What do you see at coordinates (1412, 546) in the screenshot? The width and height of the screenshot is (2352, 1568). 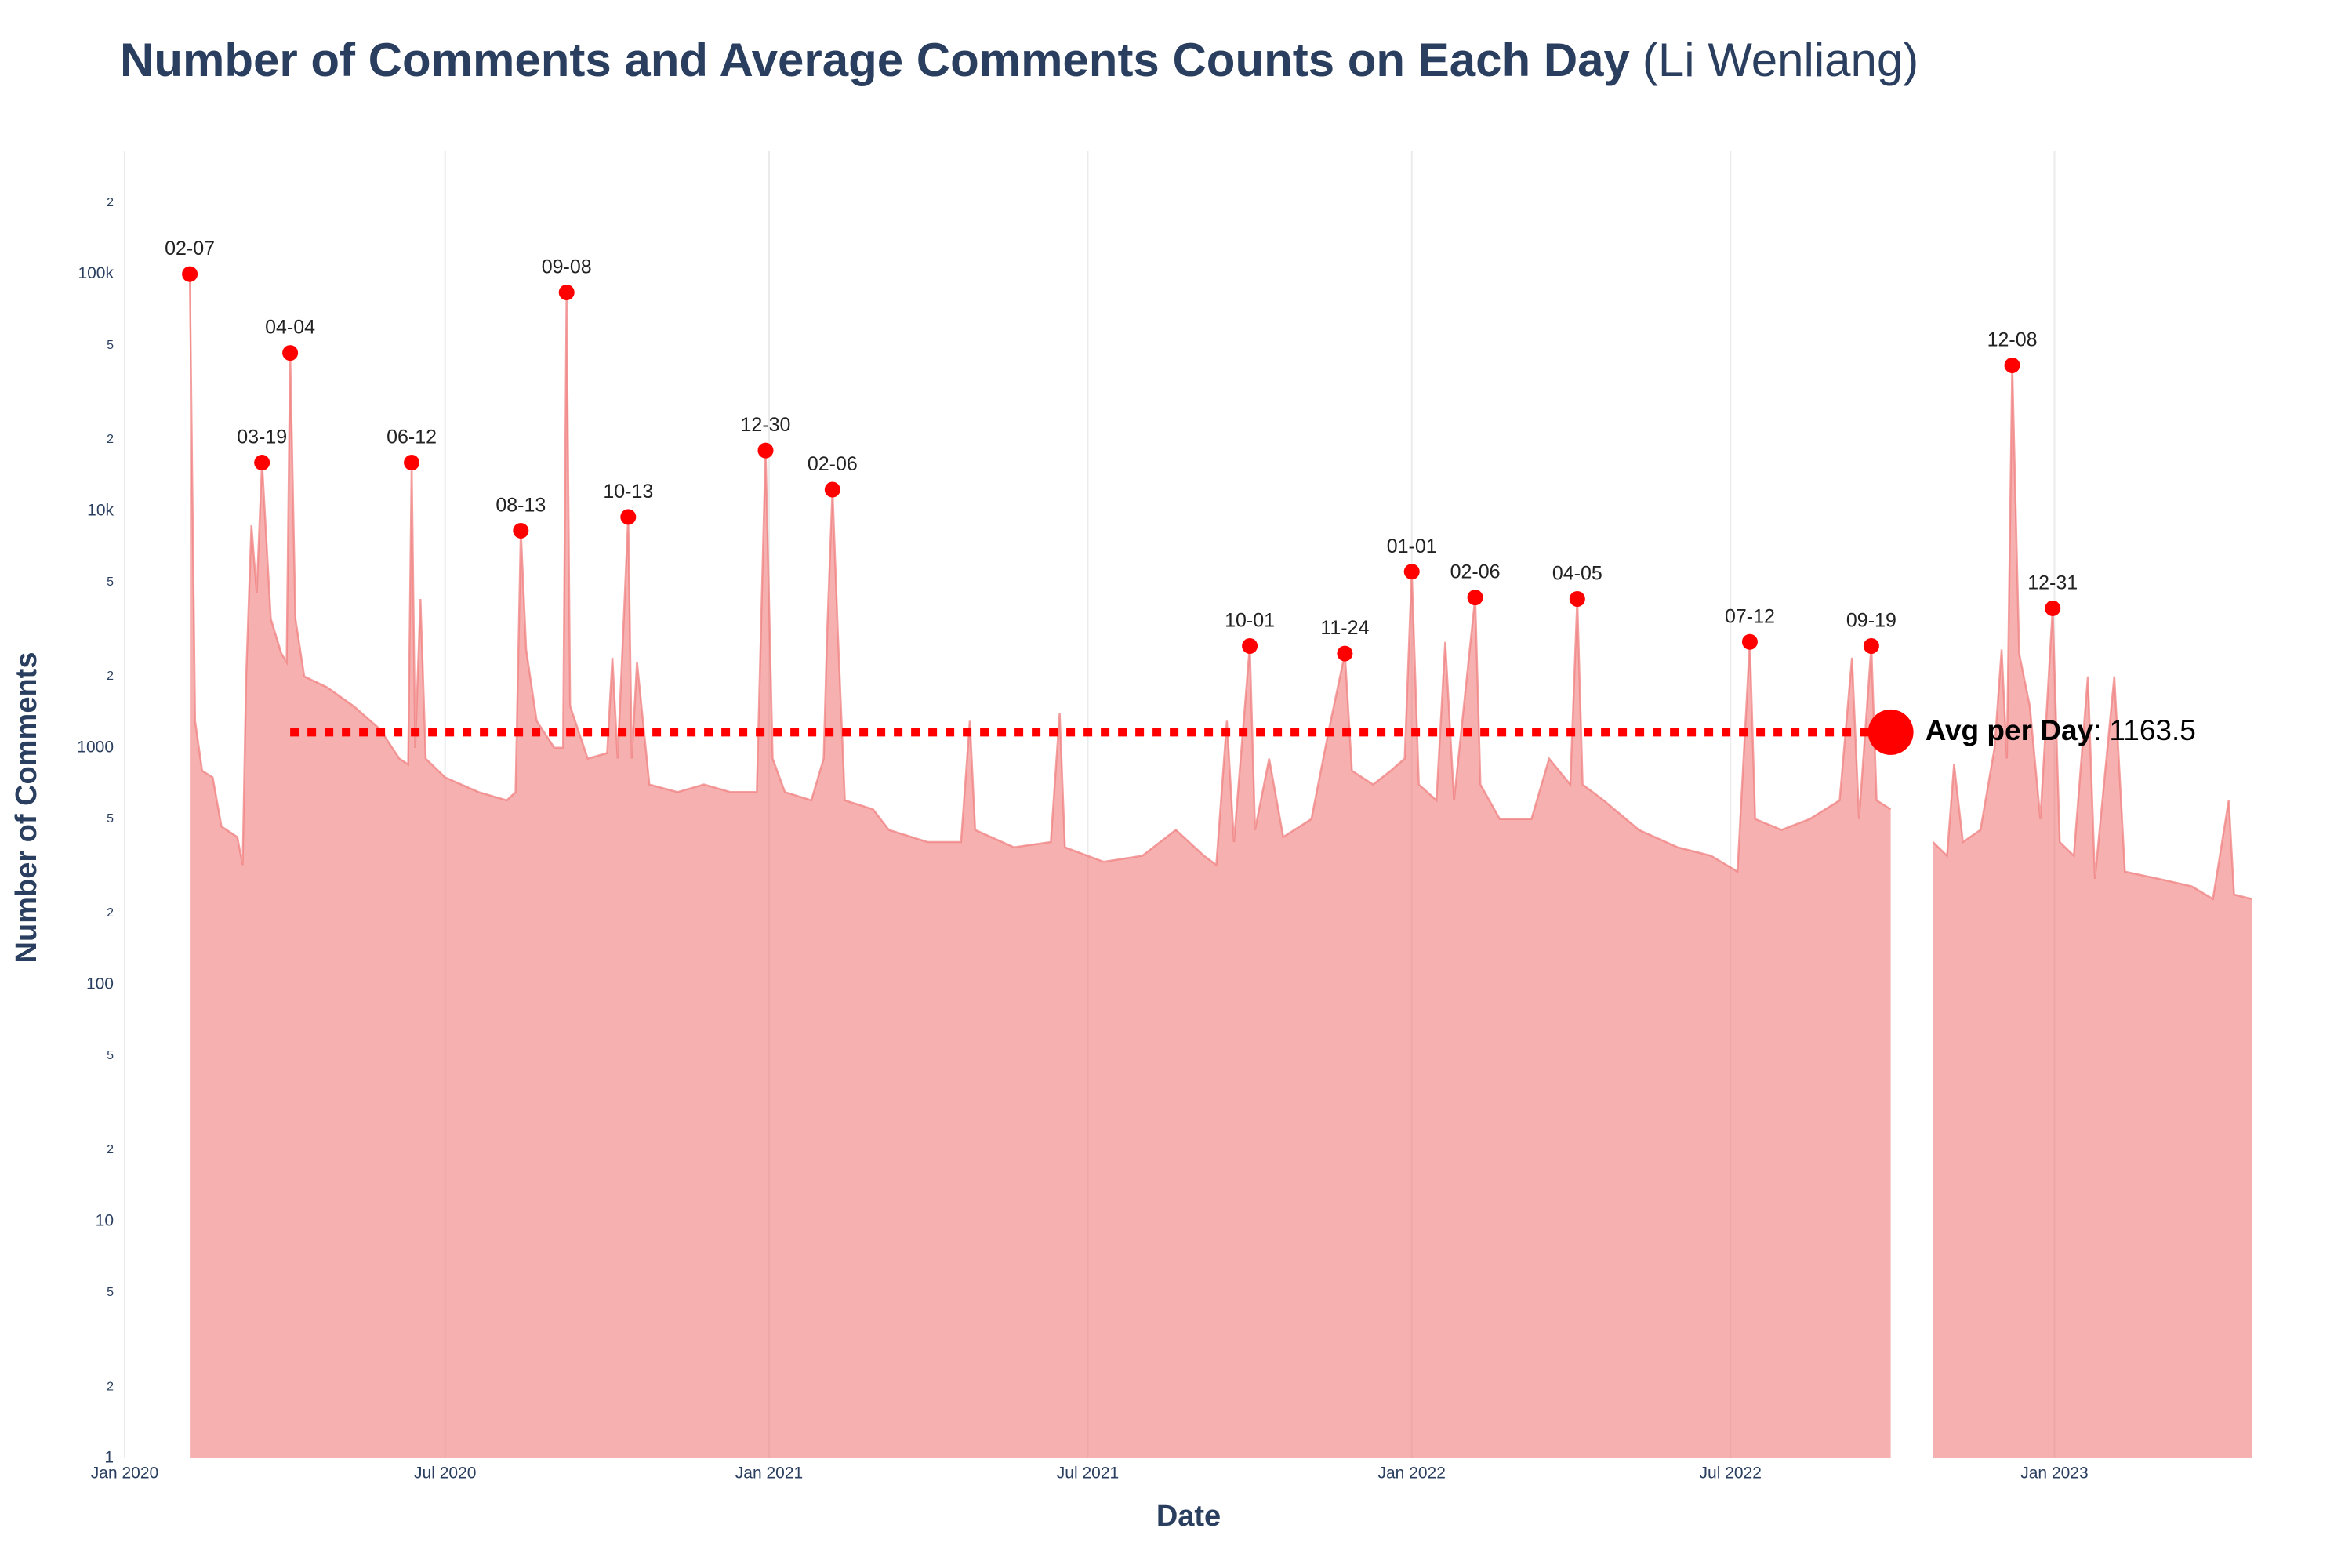 I see `peak-label: 01-01` at bounding box center [1412, 546].